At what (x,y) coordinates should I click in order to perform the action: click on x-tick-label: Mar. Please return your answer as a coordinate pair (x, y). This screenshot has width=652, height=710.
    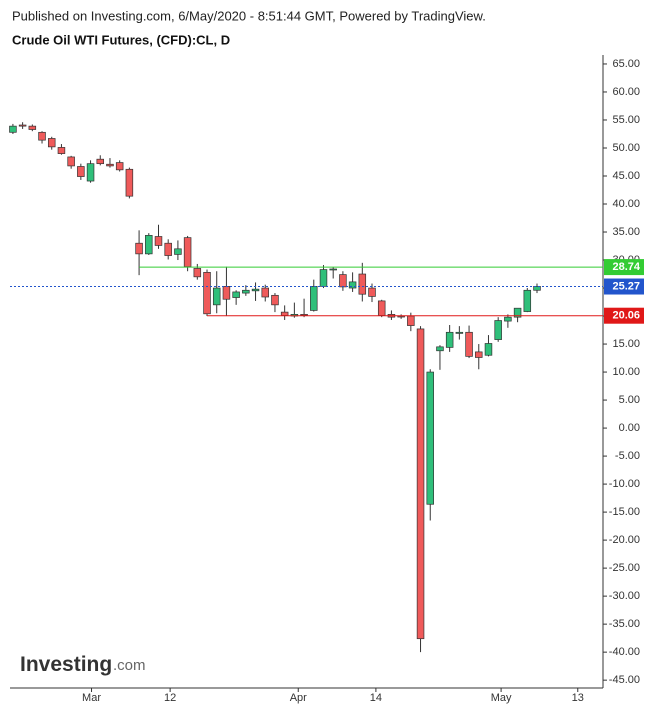
    Looking at the image, I should click on (91, 698).